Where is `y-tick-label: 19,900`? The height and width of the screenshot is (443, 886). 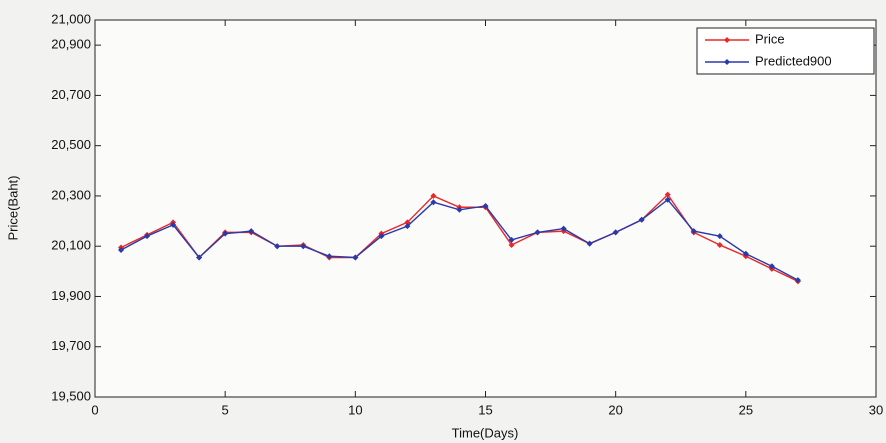
y-tick-label: 19,900 is located at coordinates (71, 295).